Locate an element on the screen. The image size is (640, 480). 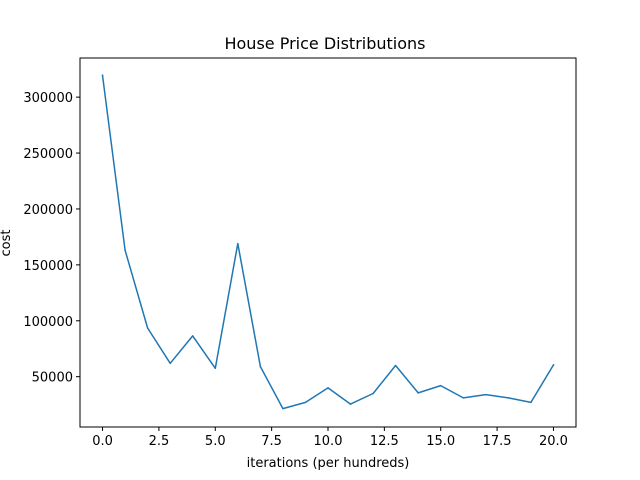
x-tick-label: 10.0 is located at coordinates (328, 441).